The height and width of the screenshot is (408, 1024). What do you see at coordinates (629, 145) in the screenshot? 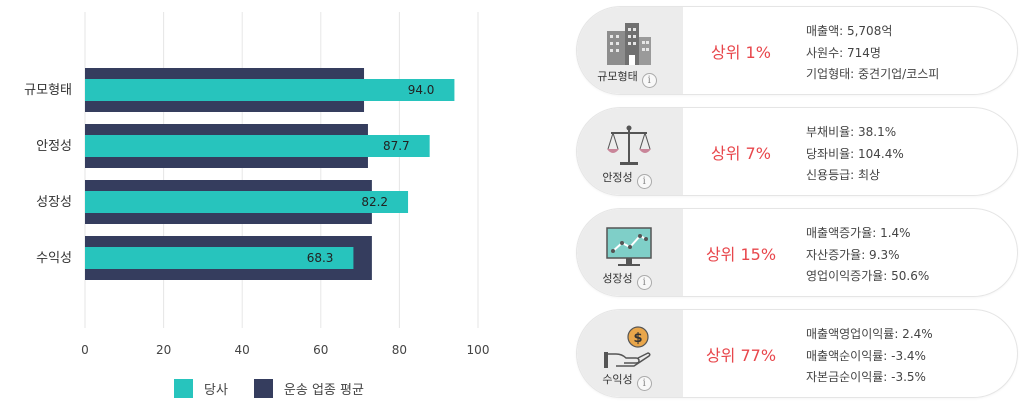
I see `balance-scale-icon` at bounding box center [629, 145].